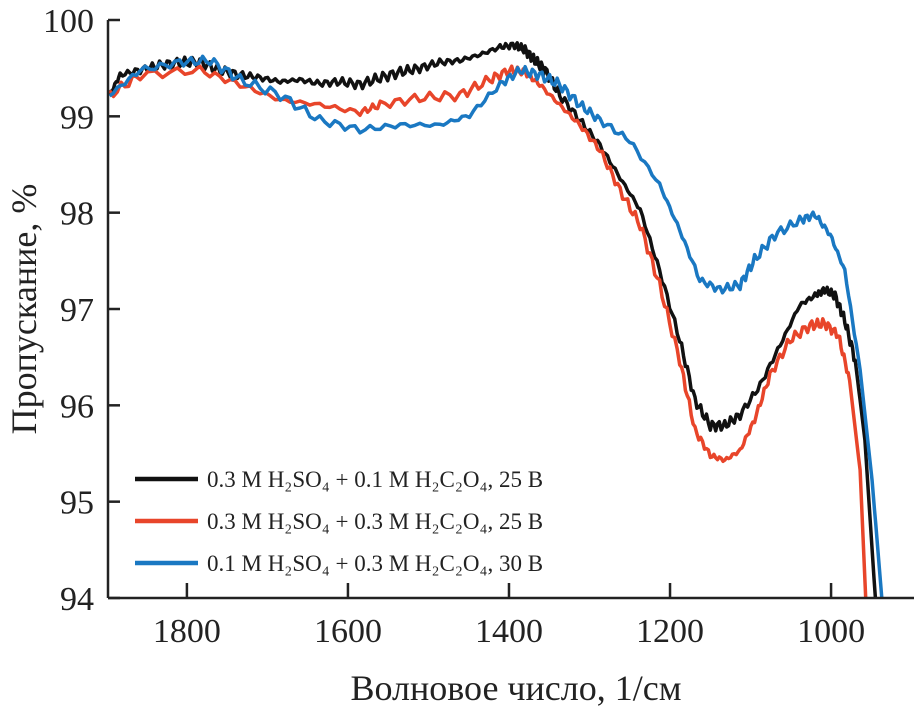 The height and width of the screenshot is (710, 914). I want to click on y-tick-label: 95, so click(77, 503).